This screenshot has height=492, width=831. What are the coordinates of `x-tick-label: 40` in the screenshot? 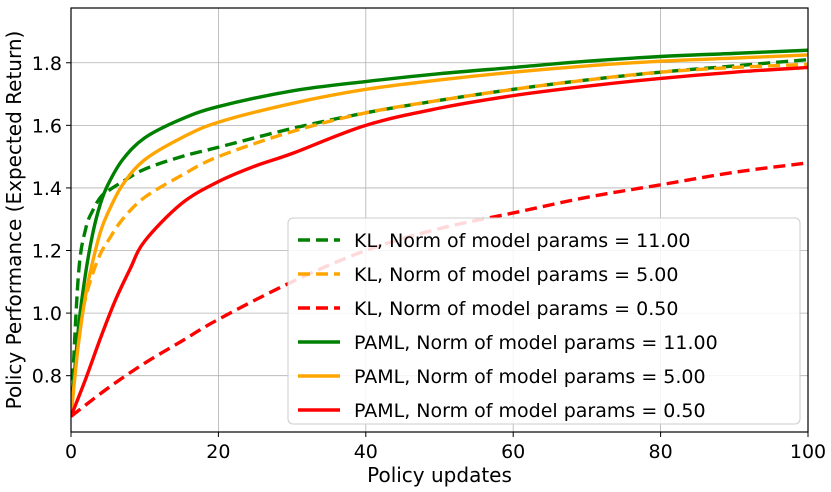 It's located at (366, 452).